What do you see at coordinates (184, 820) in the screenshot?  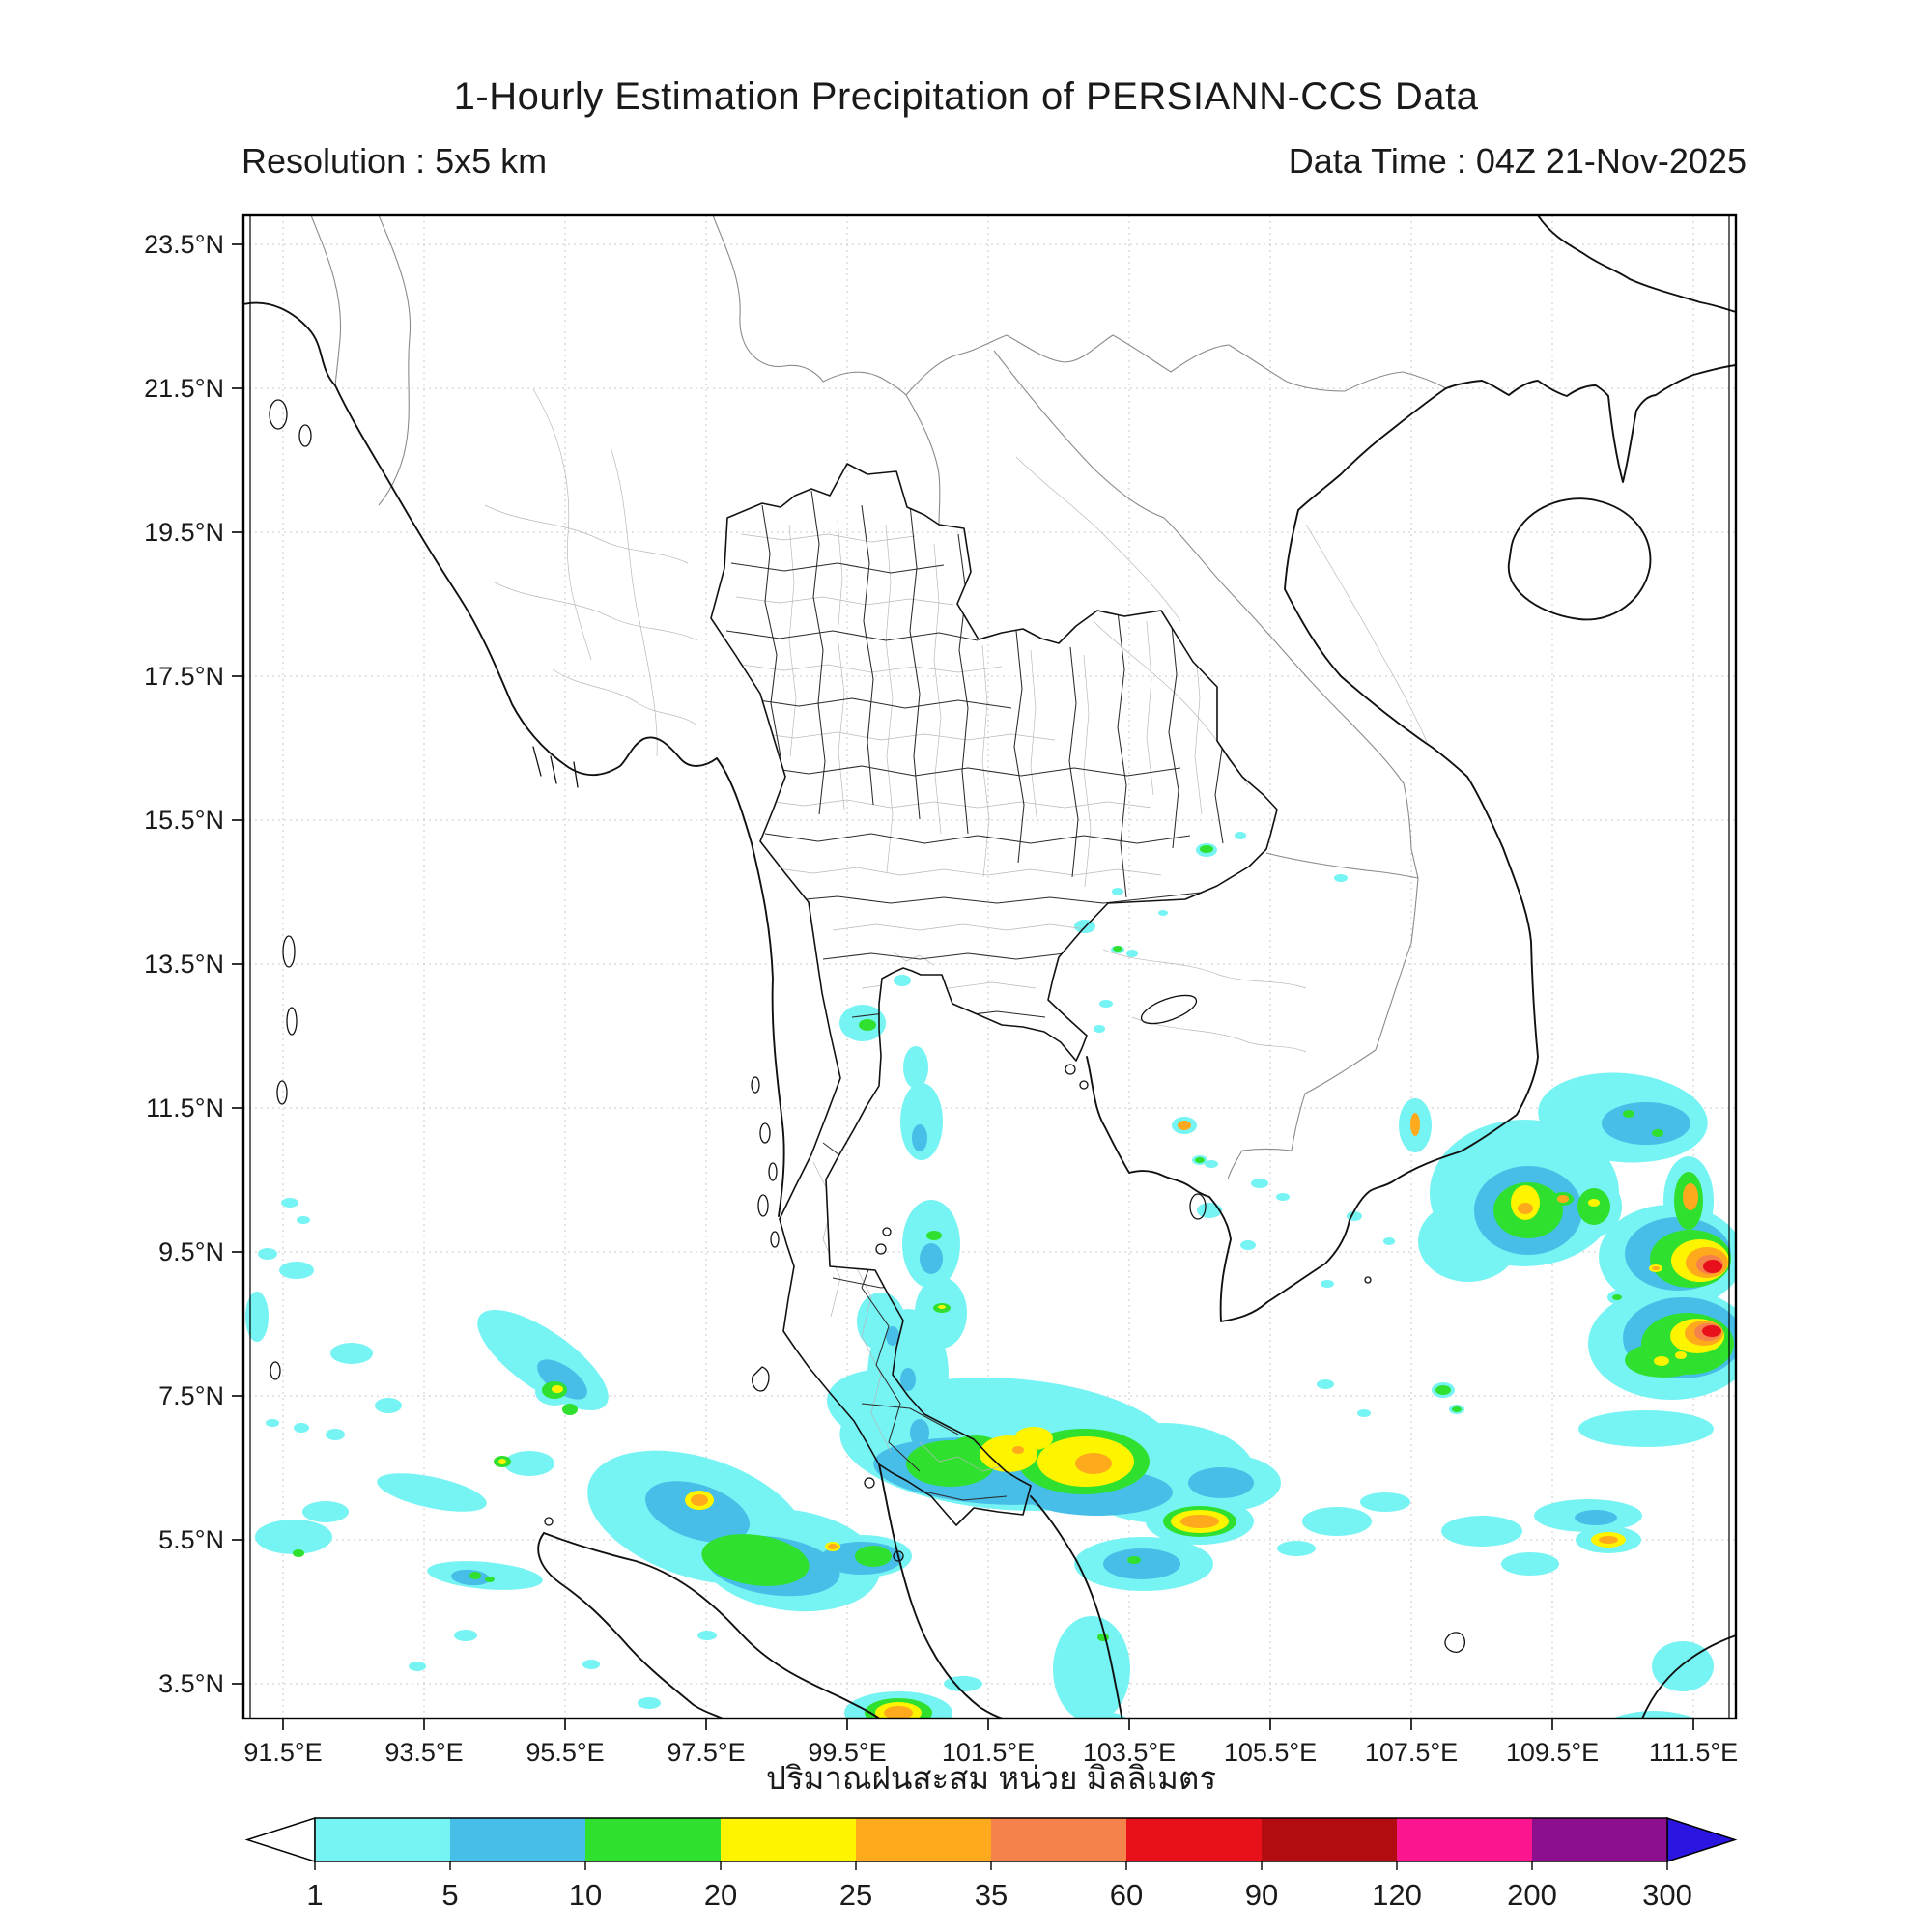 I see `lat-tick-label: 15.5°N` at bounding box center [184, 820].